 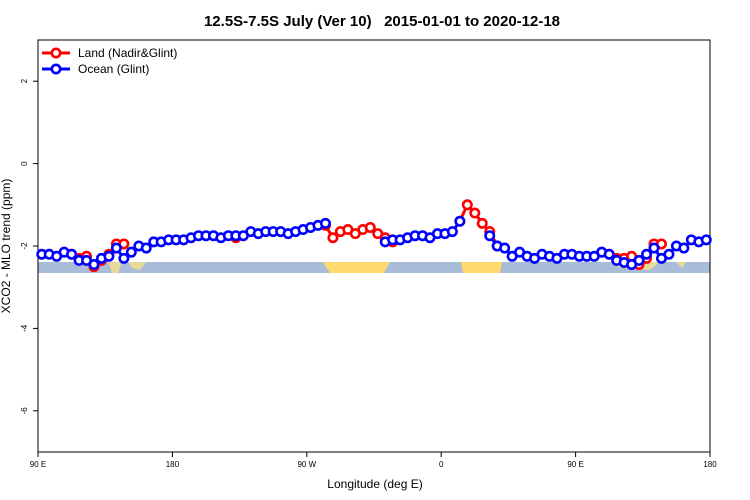 I want to click on y-tick-label: 0, so click(x=24, y=163).